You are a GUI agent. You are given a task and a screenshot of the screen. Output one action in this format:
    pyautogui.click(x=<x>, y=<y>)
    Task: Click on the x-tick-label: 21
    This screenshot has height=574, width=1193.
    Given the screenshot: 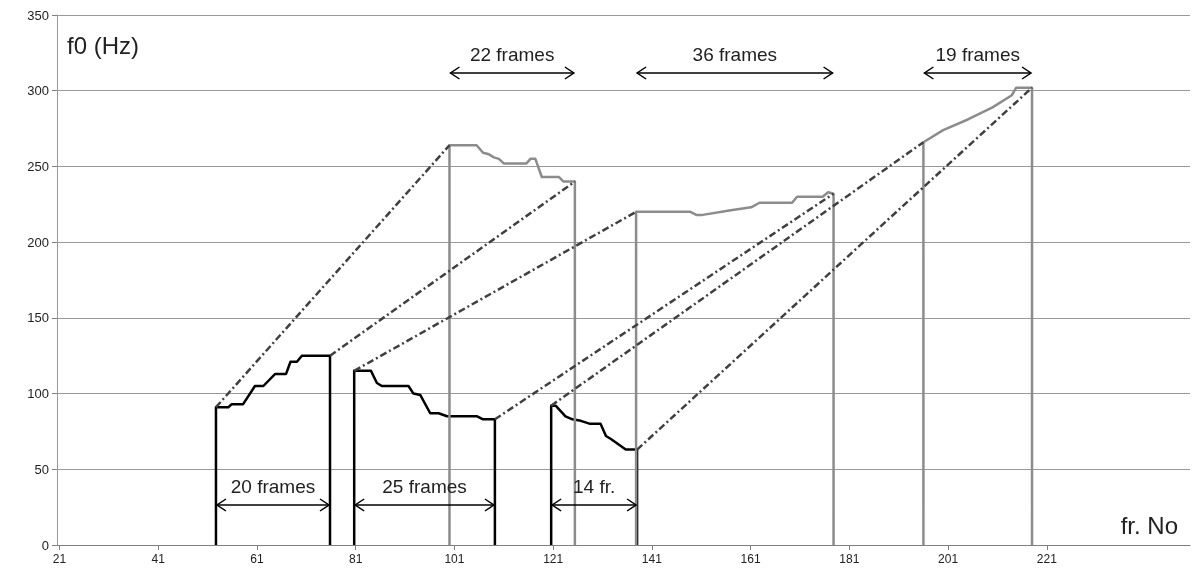 What is the action you would take?
    pyautogui.click(x=59, y=559)
    